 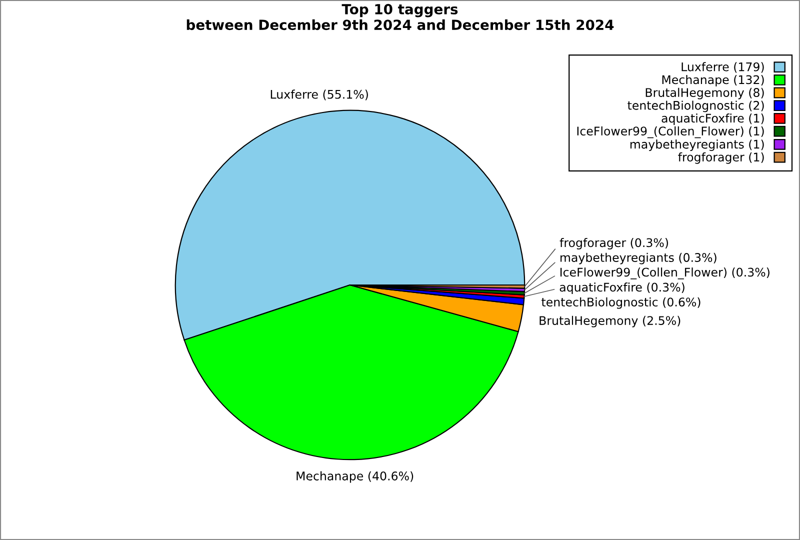 What do you see at coordinates (319, 95) in the screenshot?
I see `data-label: Luxferre (55.1%)` at bounding box center [319, 95].